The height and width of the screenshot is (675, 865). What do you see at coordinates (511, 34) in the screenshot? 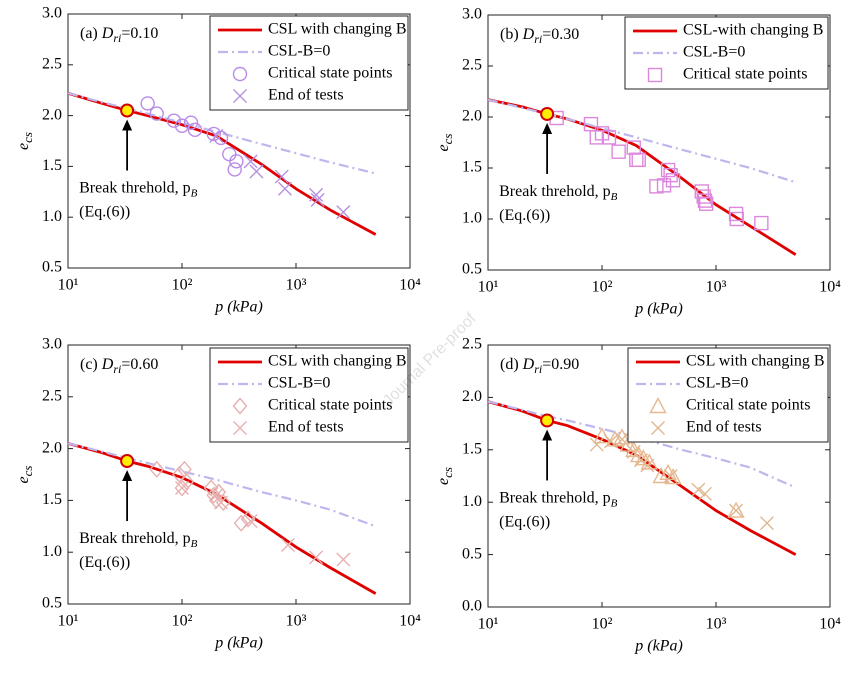
I see `title-part: (b)` at bounding box center [511, 34].